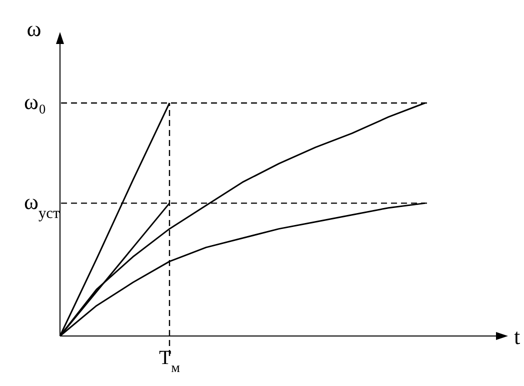 The width and height of the screenshot is (524, 386). Describe the element at coordinates (42, 205) in the screenshot. I see `ref-line-label: ω$_{уст}$` at that location.